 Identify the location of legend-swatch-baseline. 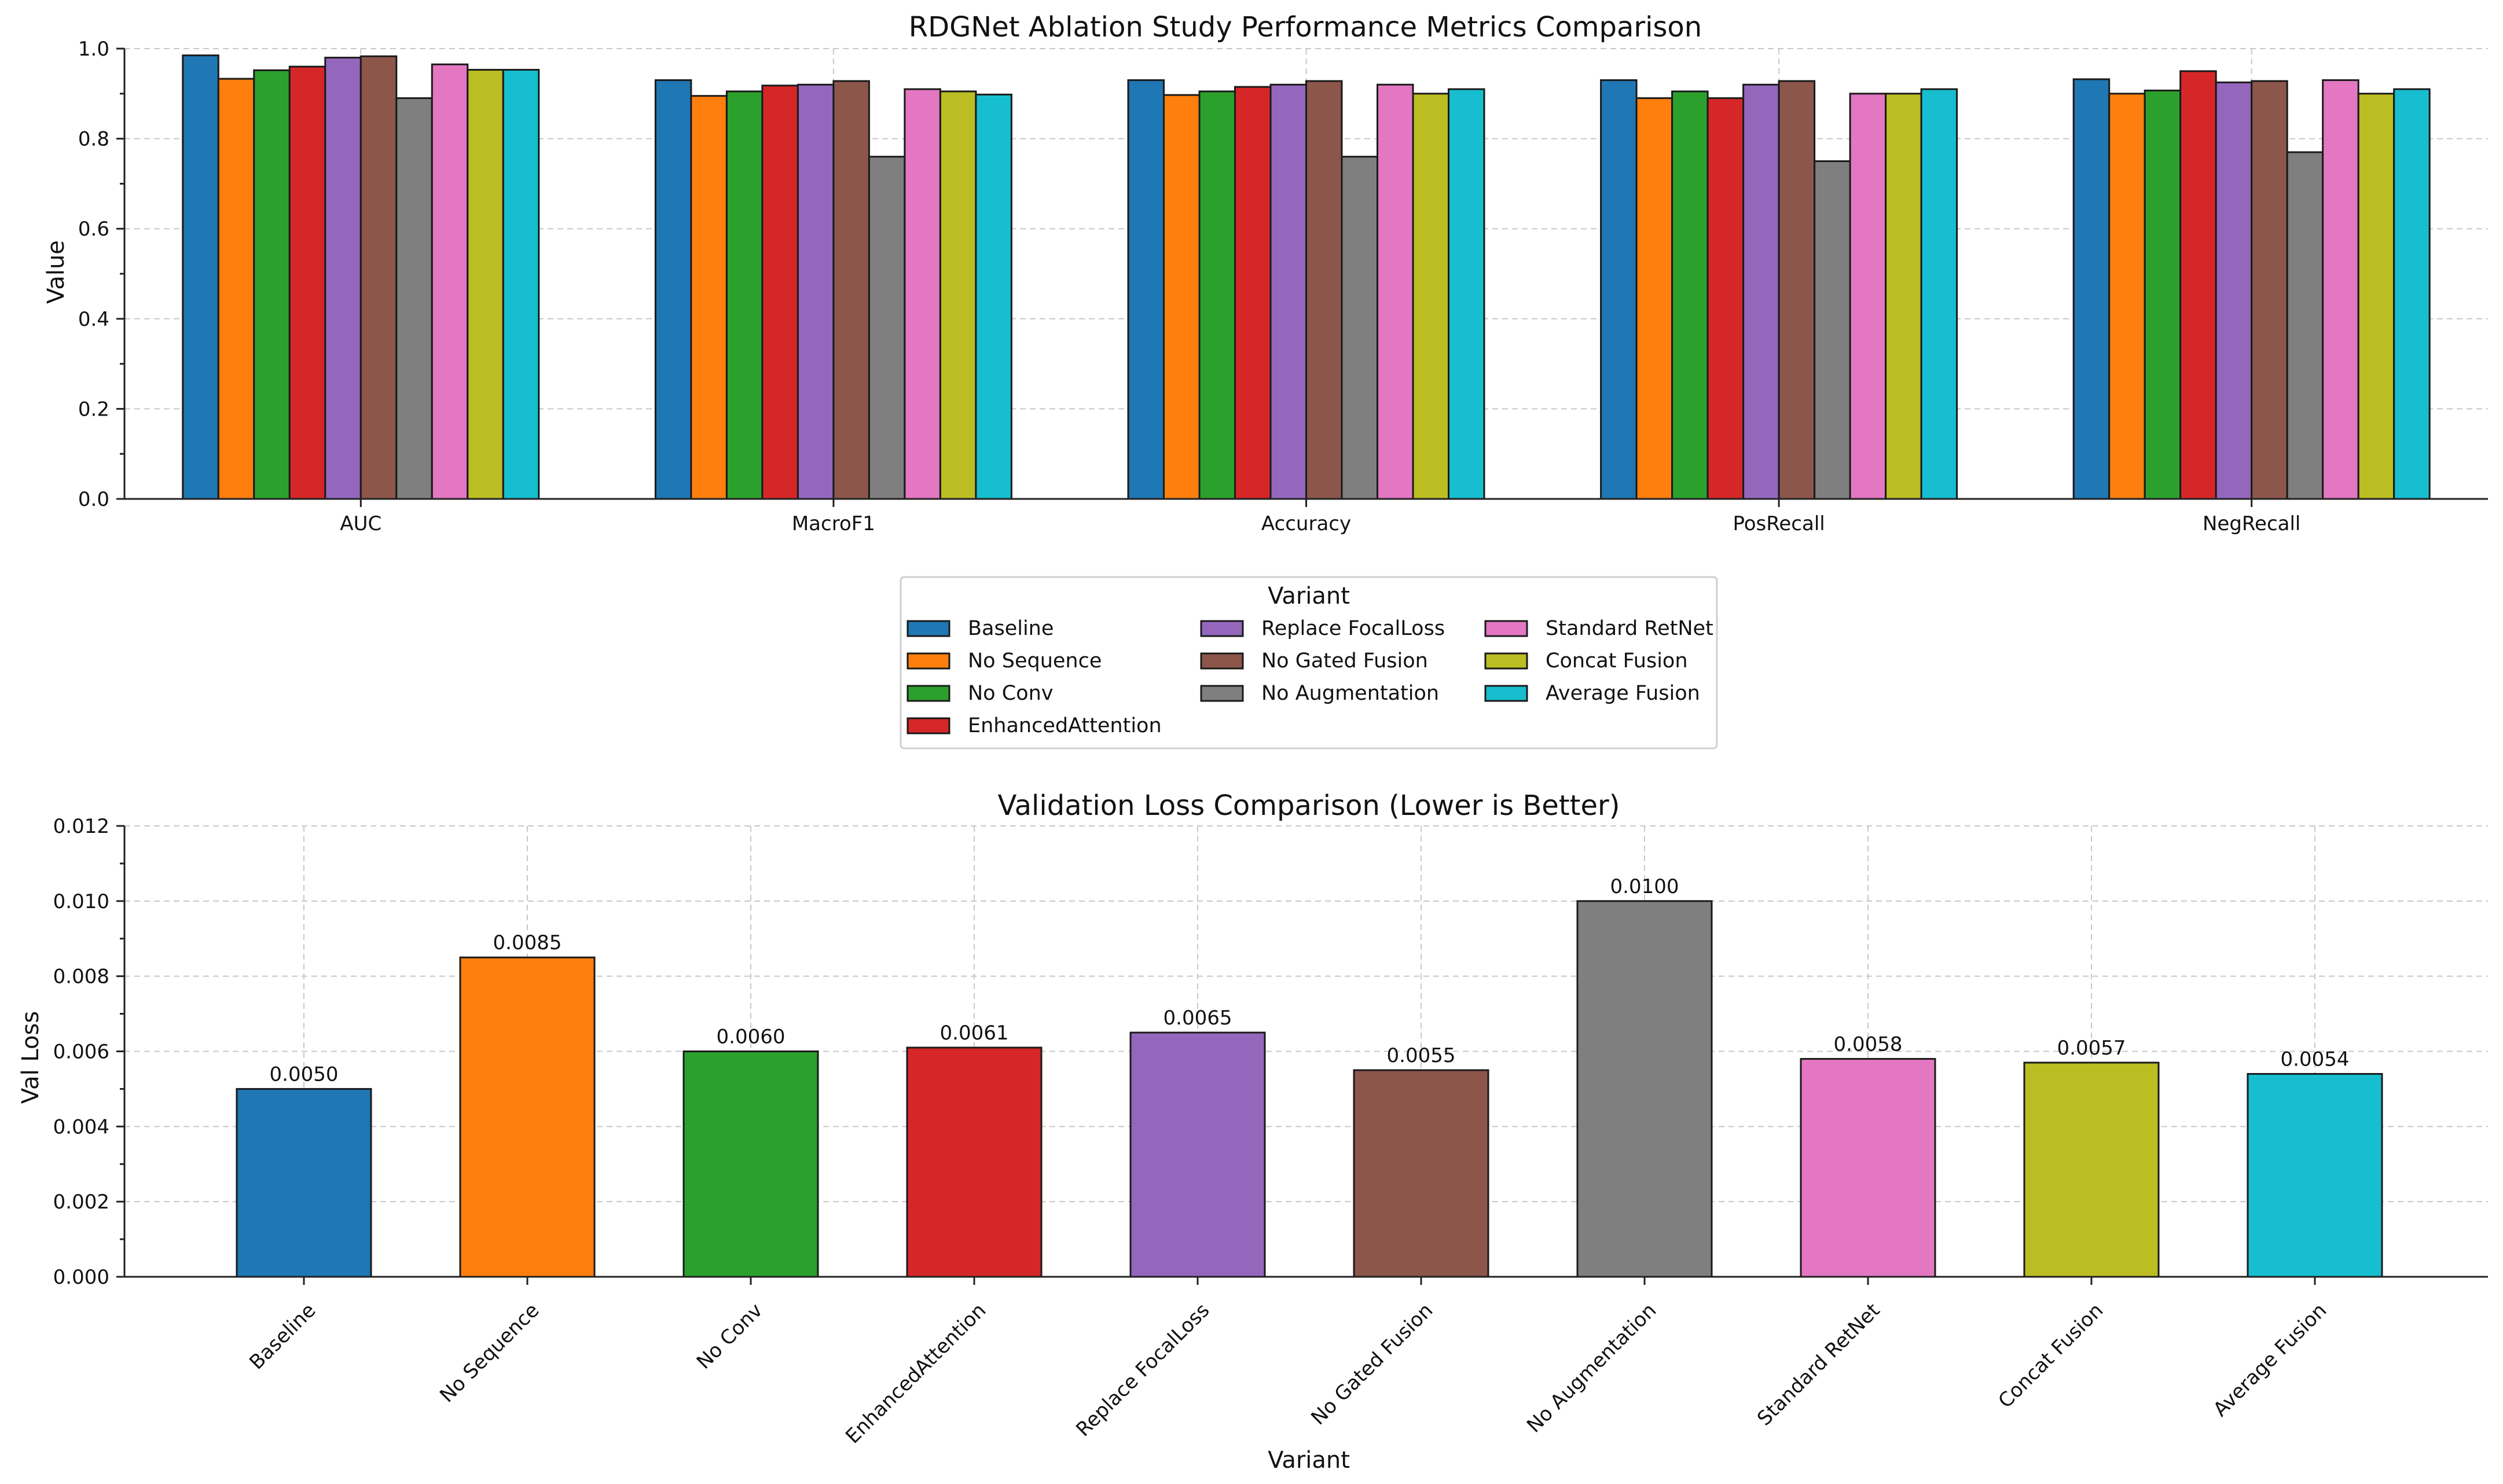
(928, 628).